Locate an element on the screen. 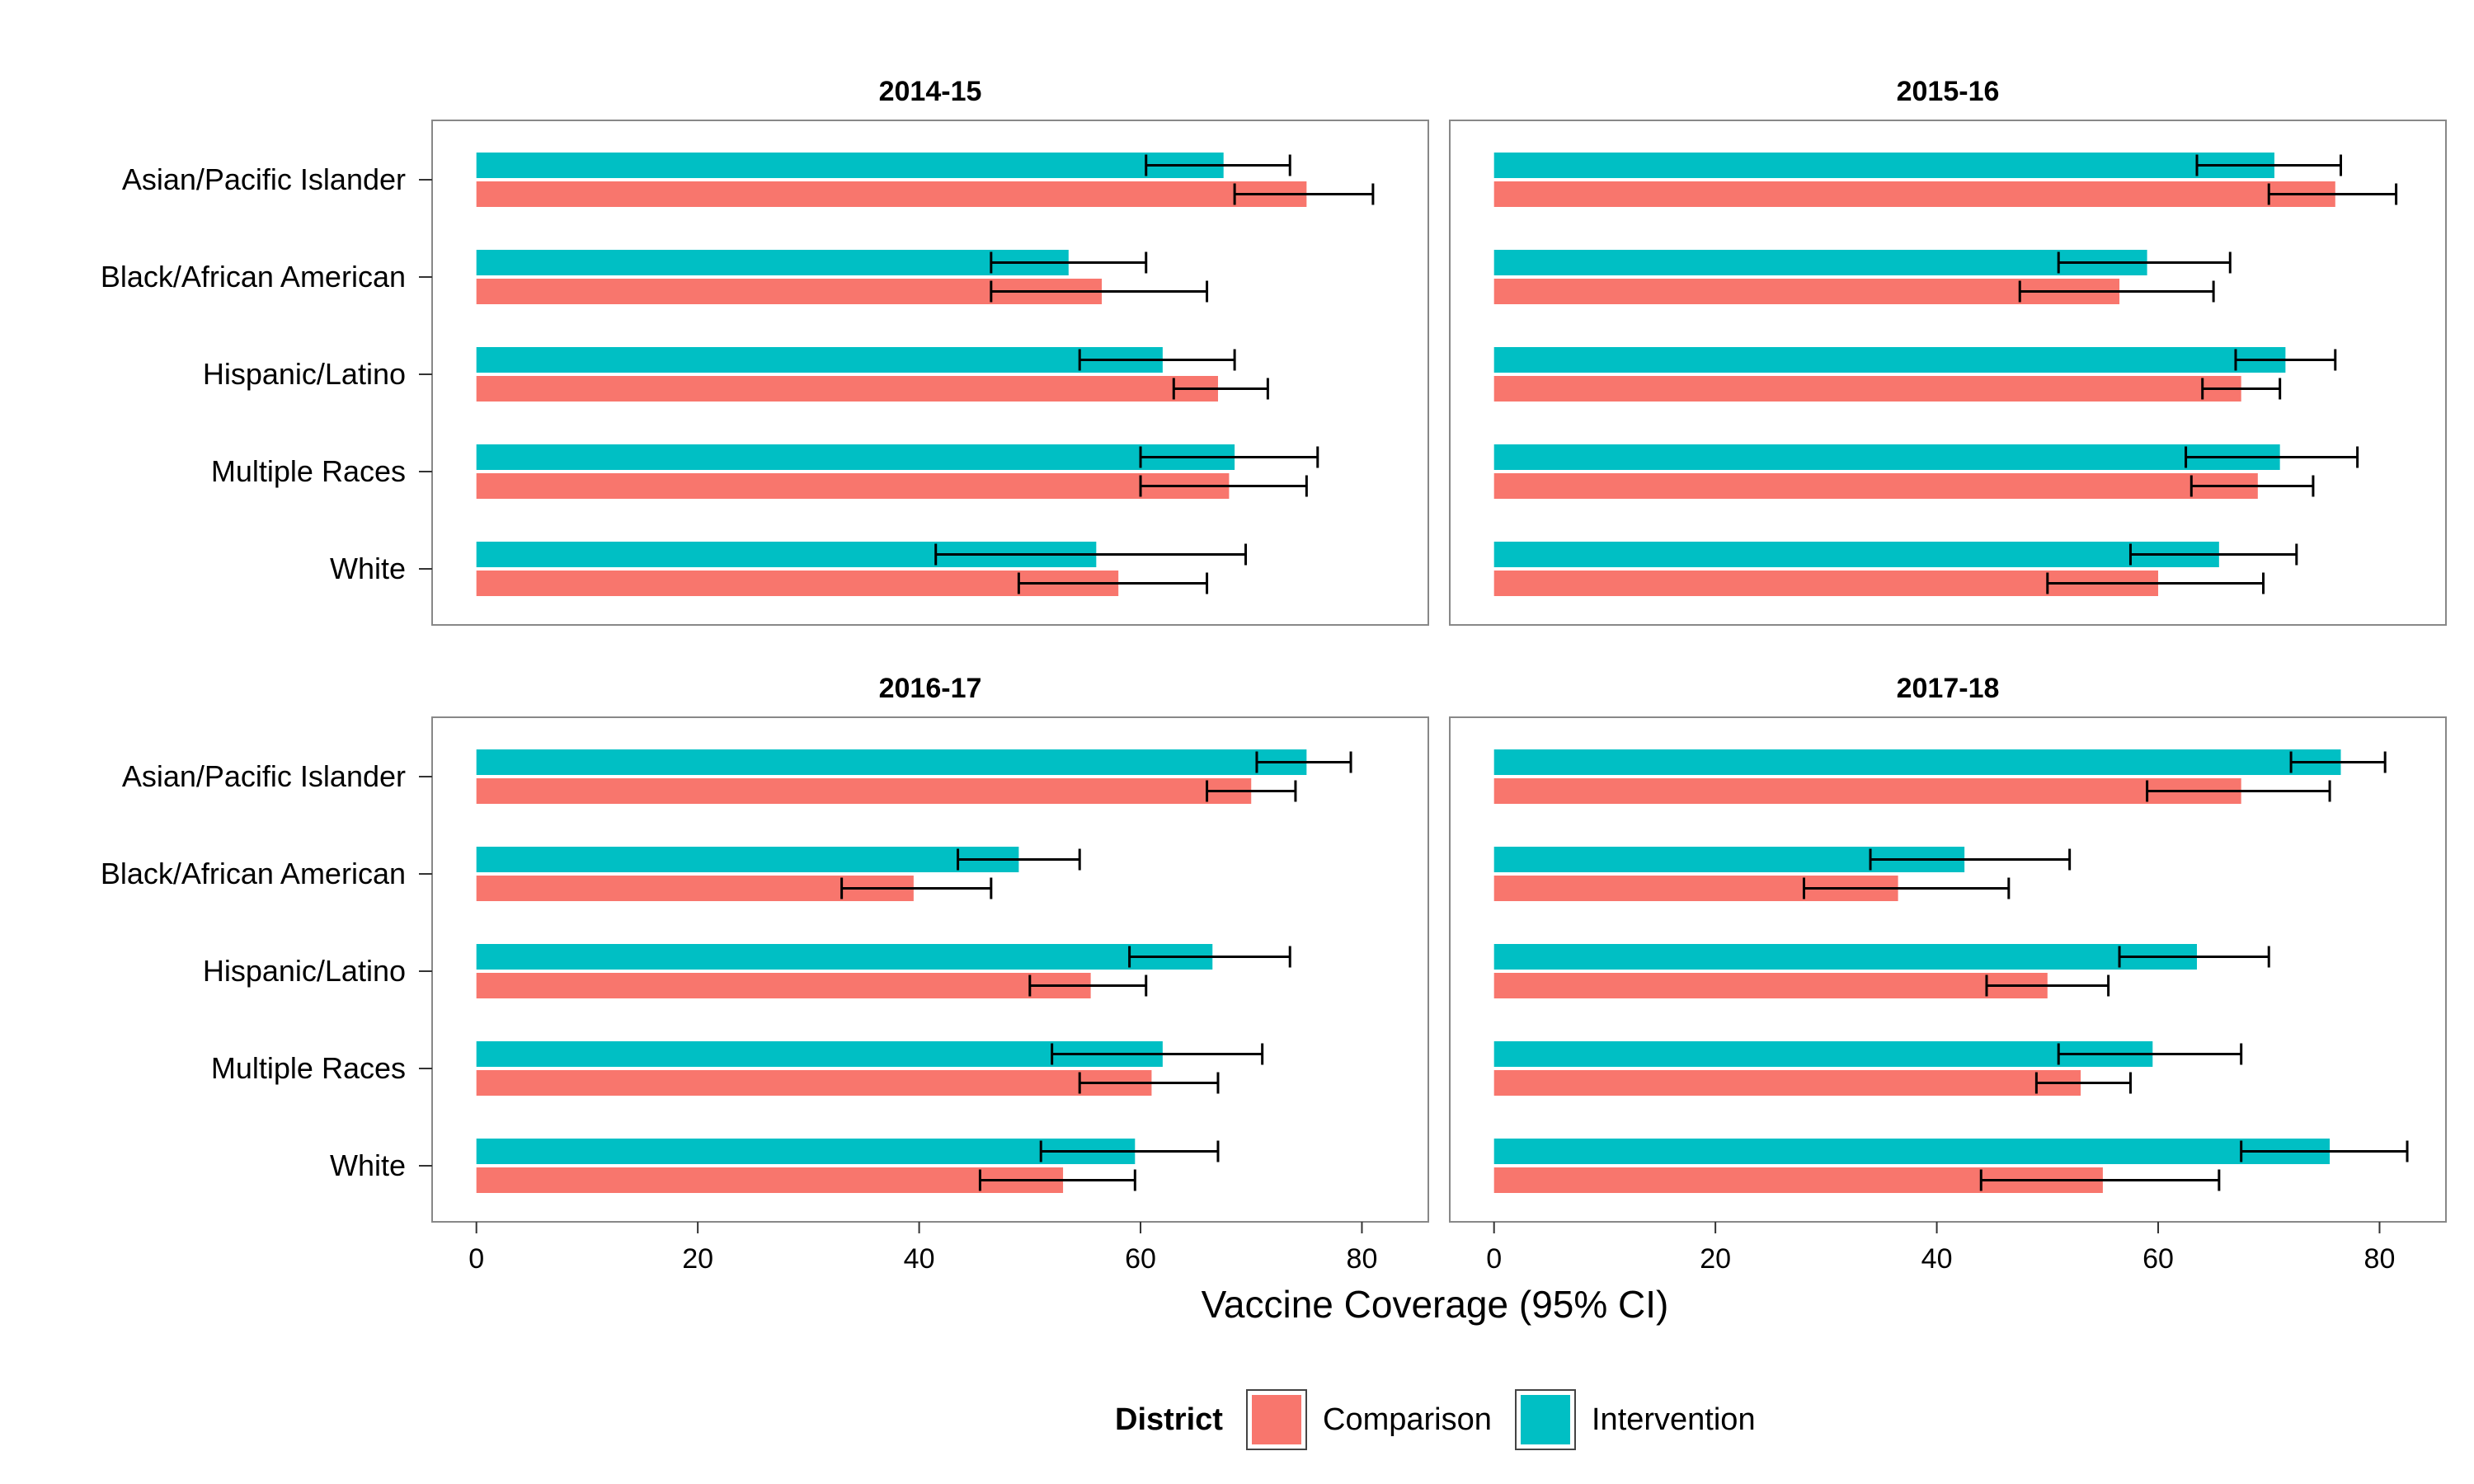 The height and width of the screenshot is (1484, 2474). legend: District Comparison Intervention is located at coordinates (1435, 1419).